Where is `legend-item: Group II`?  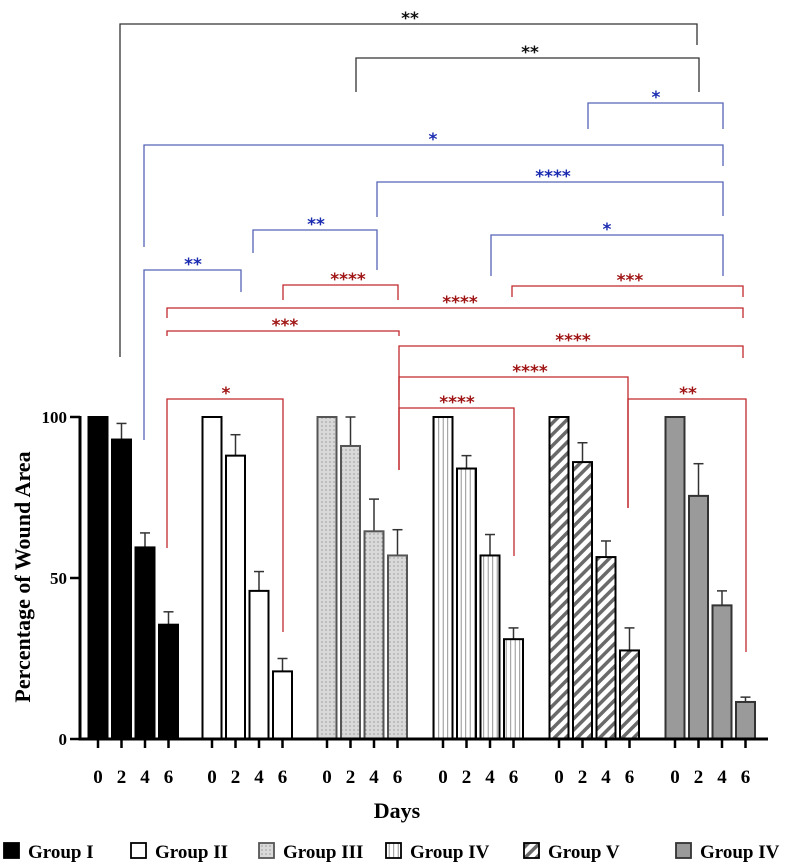
legend-item: Group II is located at coordinates (179, 852).